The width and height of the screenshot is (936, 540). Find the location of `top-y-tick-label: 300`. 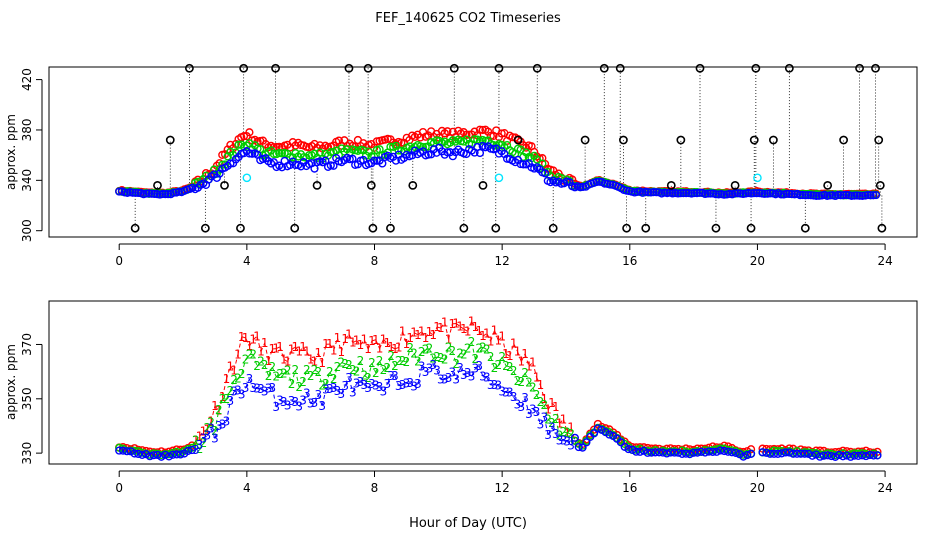

top-y-tick-label: 300 is located at coordinates (27, 230).